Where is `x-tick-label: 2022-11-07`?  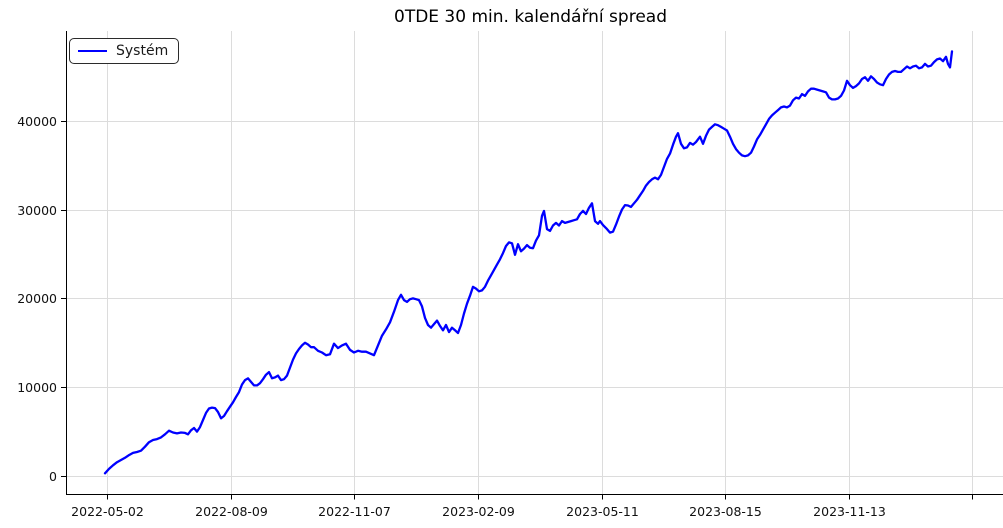
x-tick-label: 2022-11-07 is located at coordinates (354, 511).